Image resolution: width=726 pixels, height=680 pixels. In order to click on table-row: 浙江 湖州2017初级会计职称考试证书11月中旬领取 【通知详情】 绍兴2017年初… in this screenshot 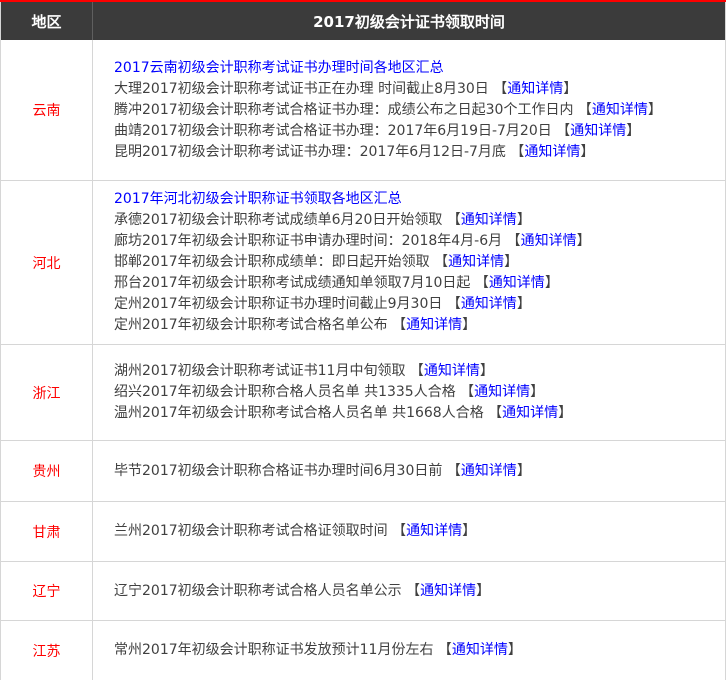, I will do `click(363, 393)`.